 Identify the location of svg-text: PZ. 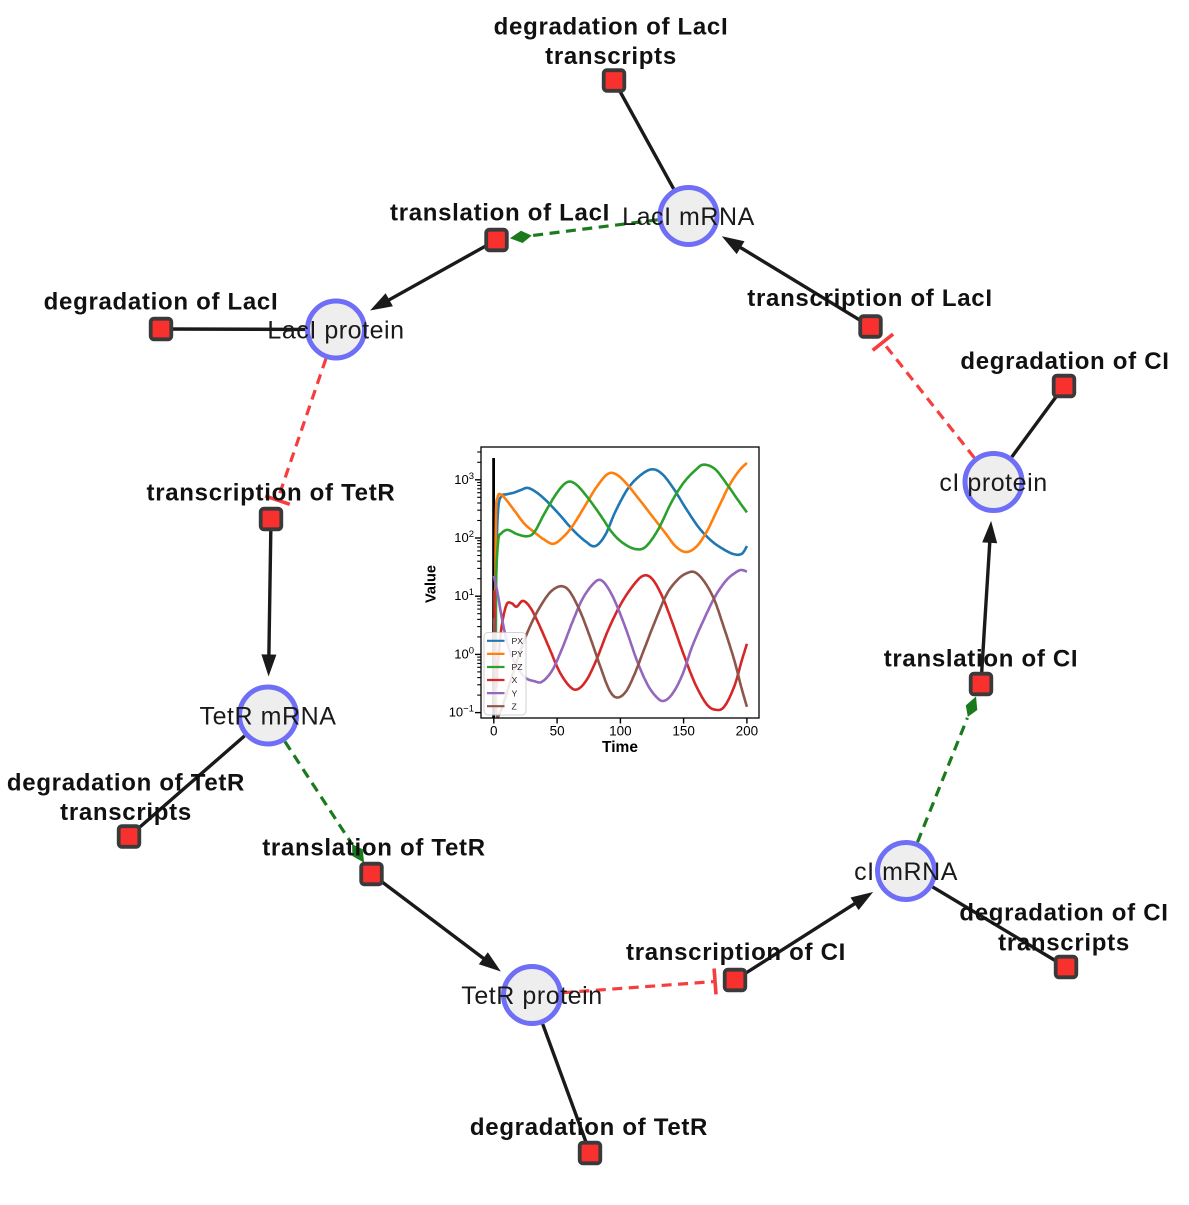
(518, 667).